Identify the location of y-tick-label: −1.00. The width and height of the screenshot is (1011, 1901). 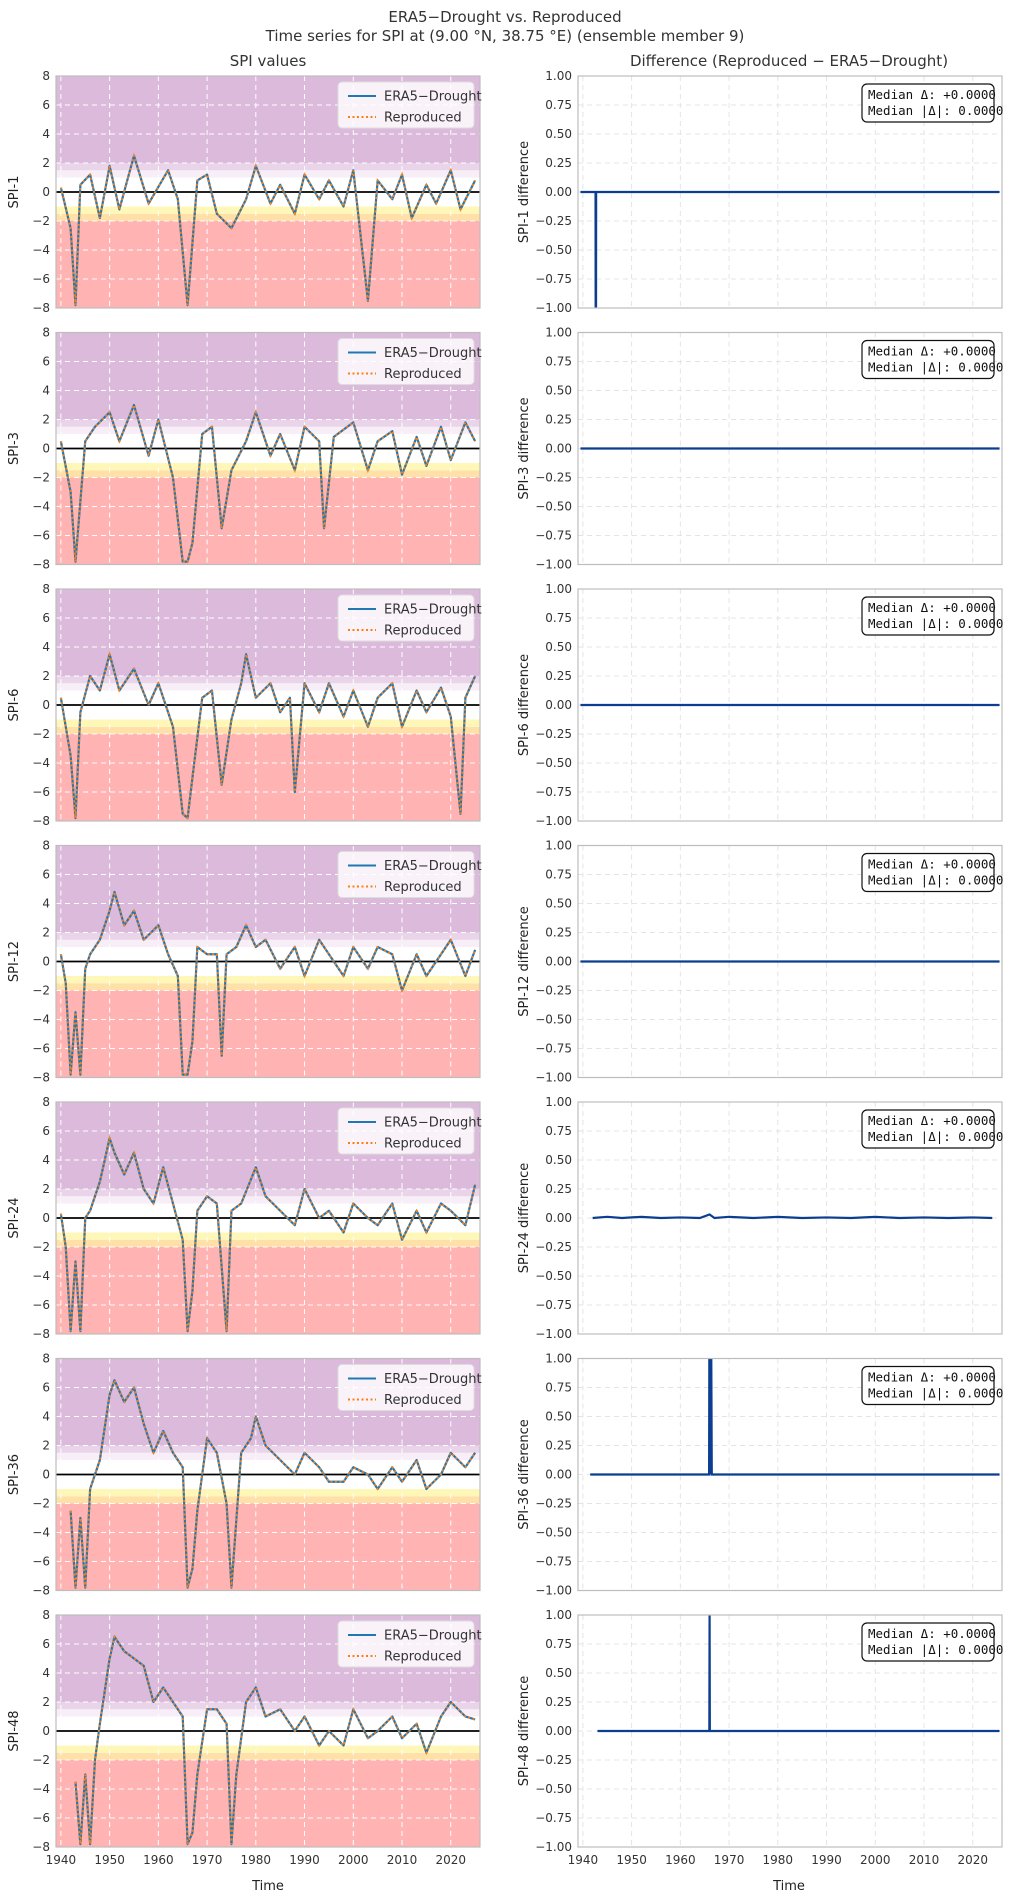
(553, 1591).